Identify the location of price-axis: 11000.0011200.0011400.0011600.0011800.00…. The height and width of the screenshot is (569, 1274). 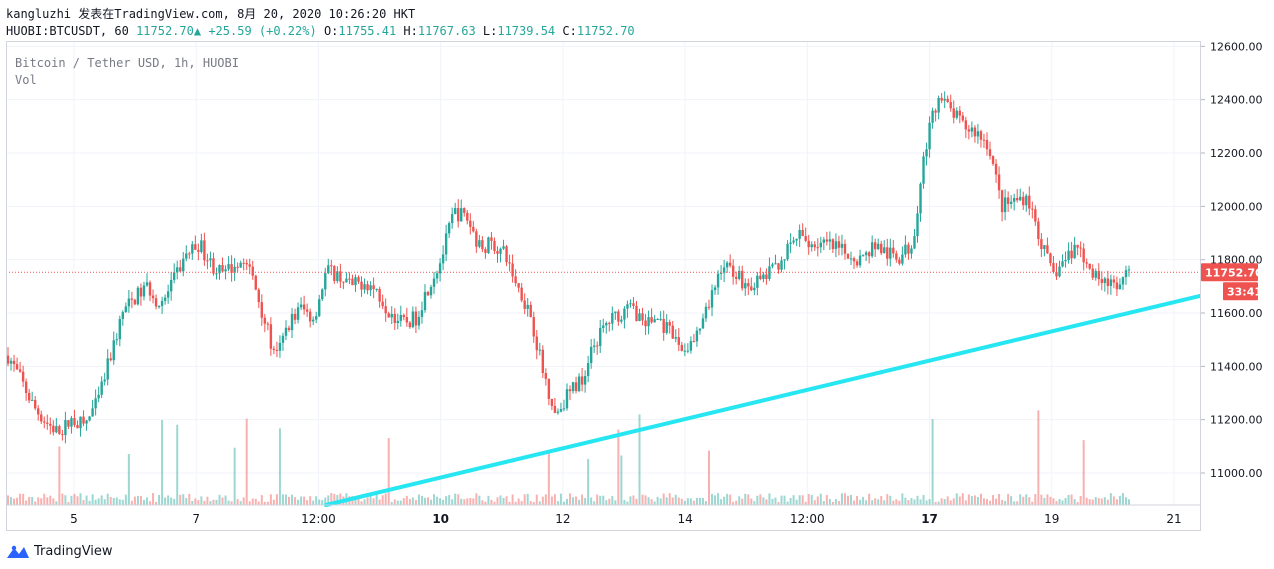
(1237, 286).